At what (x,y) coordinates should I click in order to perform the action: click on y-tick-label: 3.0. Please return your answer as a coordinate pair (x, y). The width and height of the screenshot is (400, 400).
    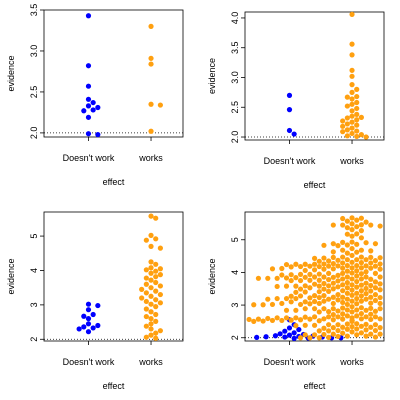
    Looking at the image, I should click on (34, 51).